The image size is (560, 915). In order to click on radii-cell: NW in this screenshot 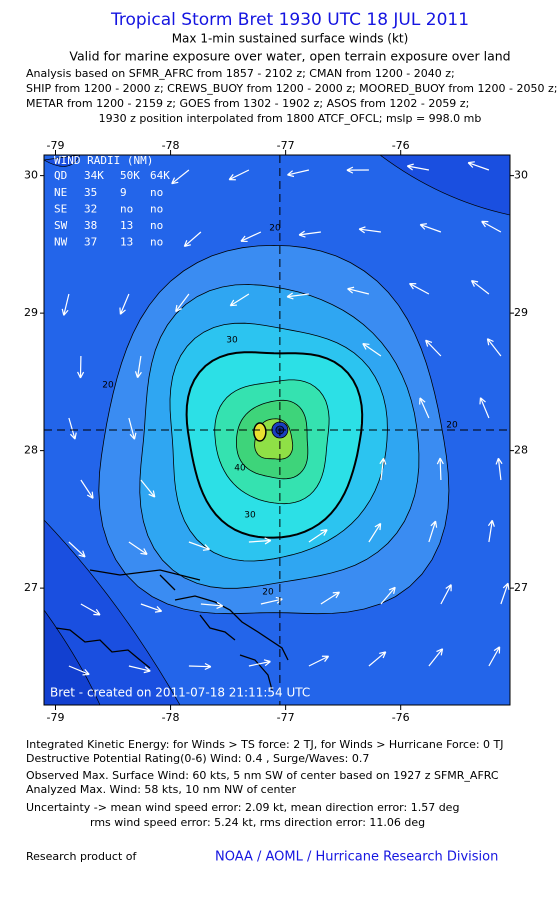, I will do `click(61, 242)`.